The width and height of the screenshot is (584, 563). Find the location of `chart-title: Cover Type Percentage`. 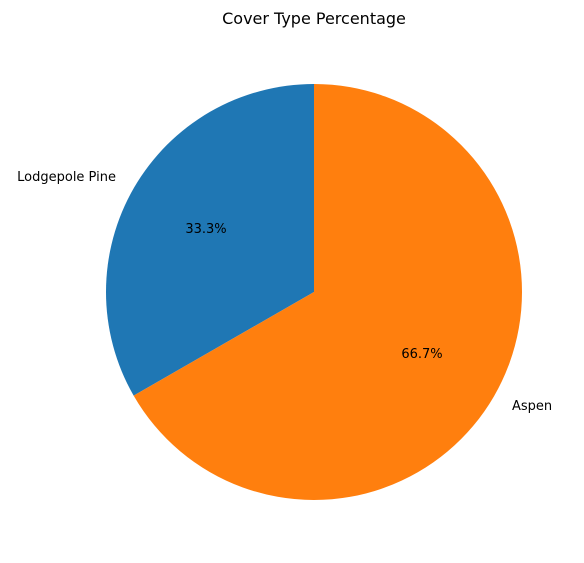

chart-title: Cover Type Percentage is located at coordinates (314, 18).